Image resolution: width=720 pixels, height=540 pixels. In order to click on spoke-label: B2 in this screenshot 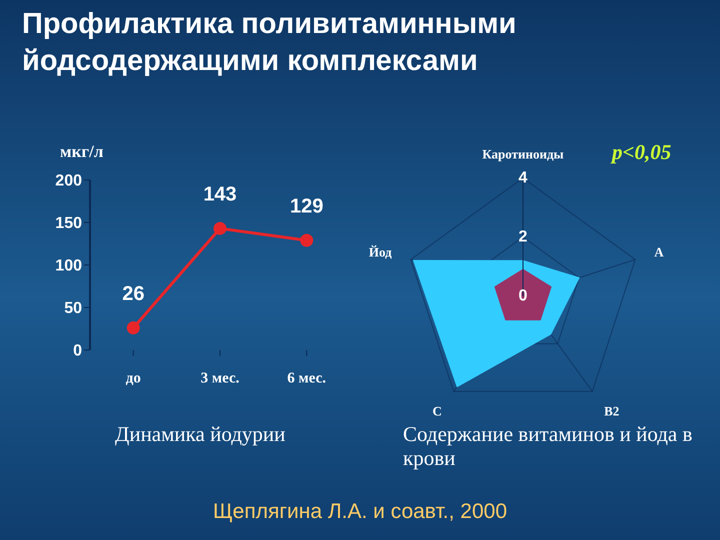, I will do `click(612, 410)`.